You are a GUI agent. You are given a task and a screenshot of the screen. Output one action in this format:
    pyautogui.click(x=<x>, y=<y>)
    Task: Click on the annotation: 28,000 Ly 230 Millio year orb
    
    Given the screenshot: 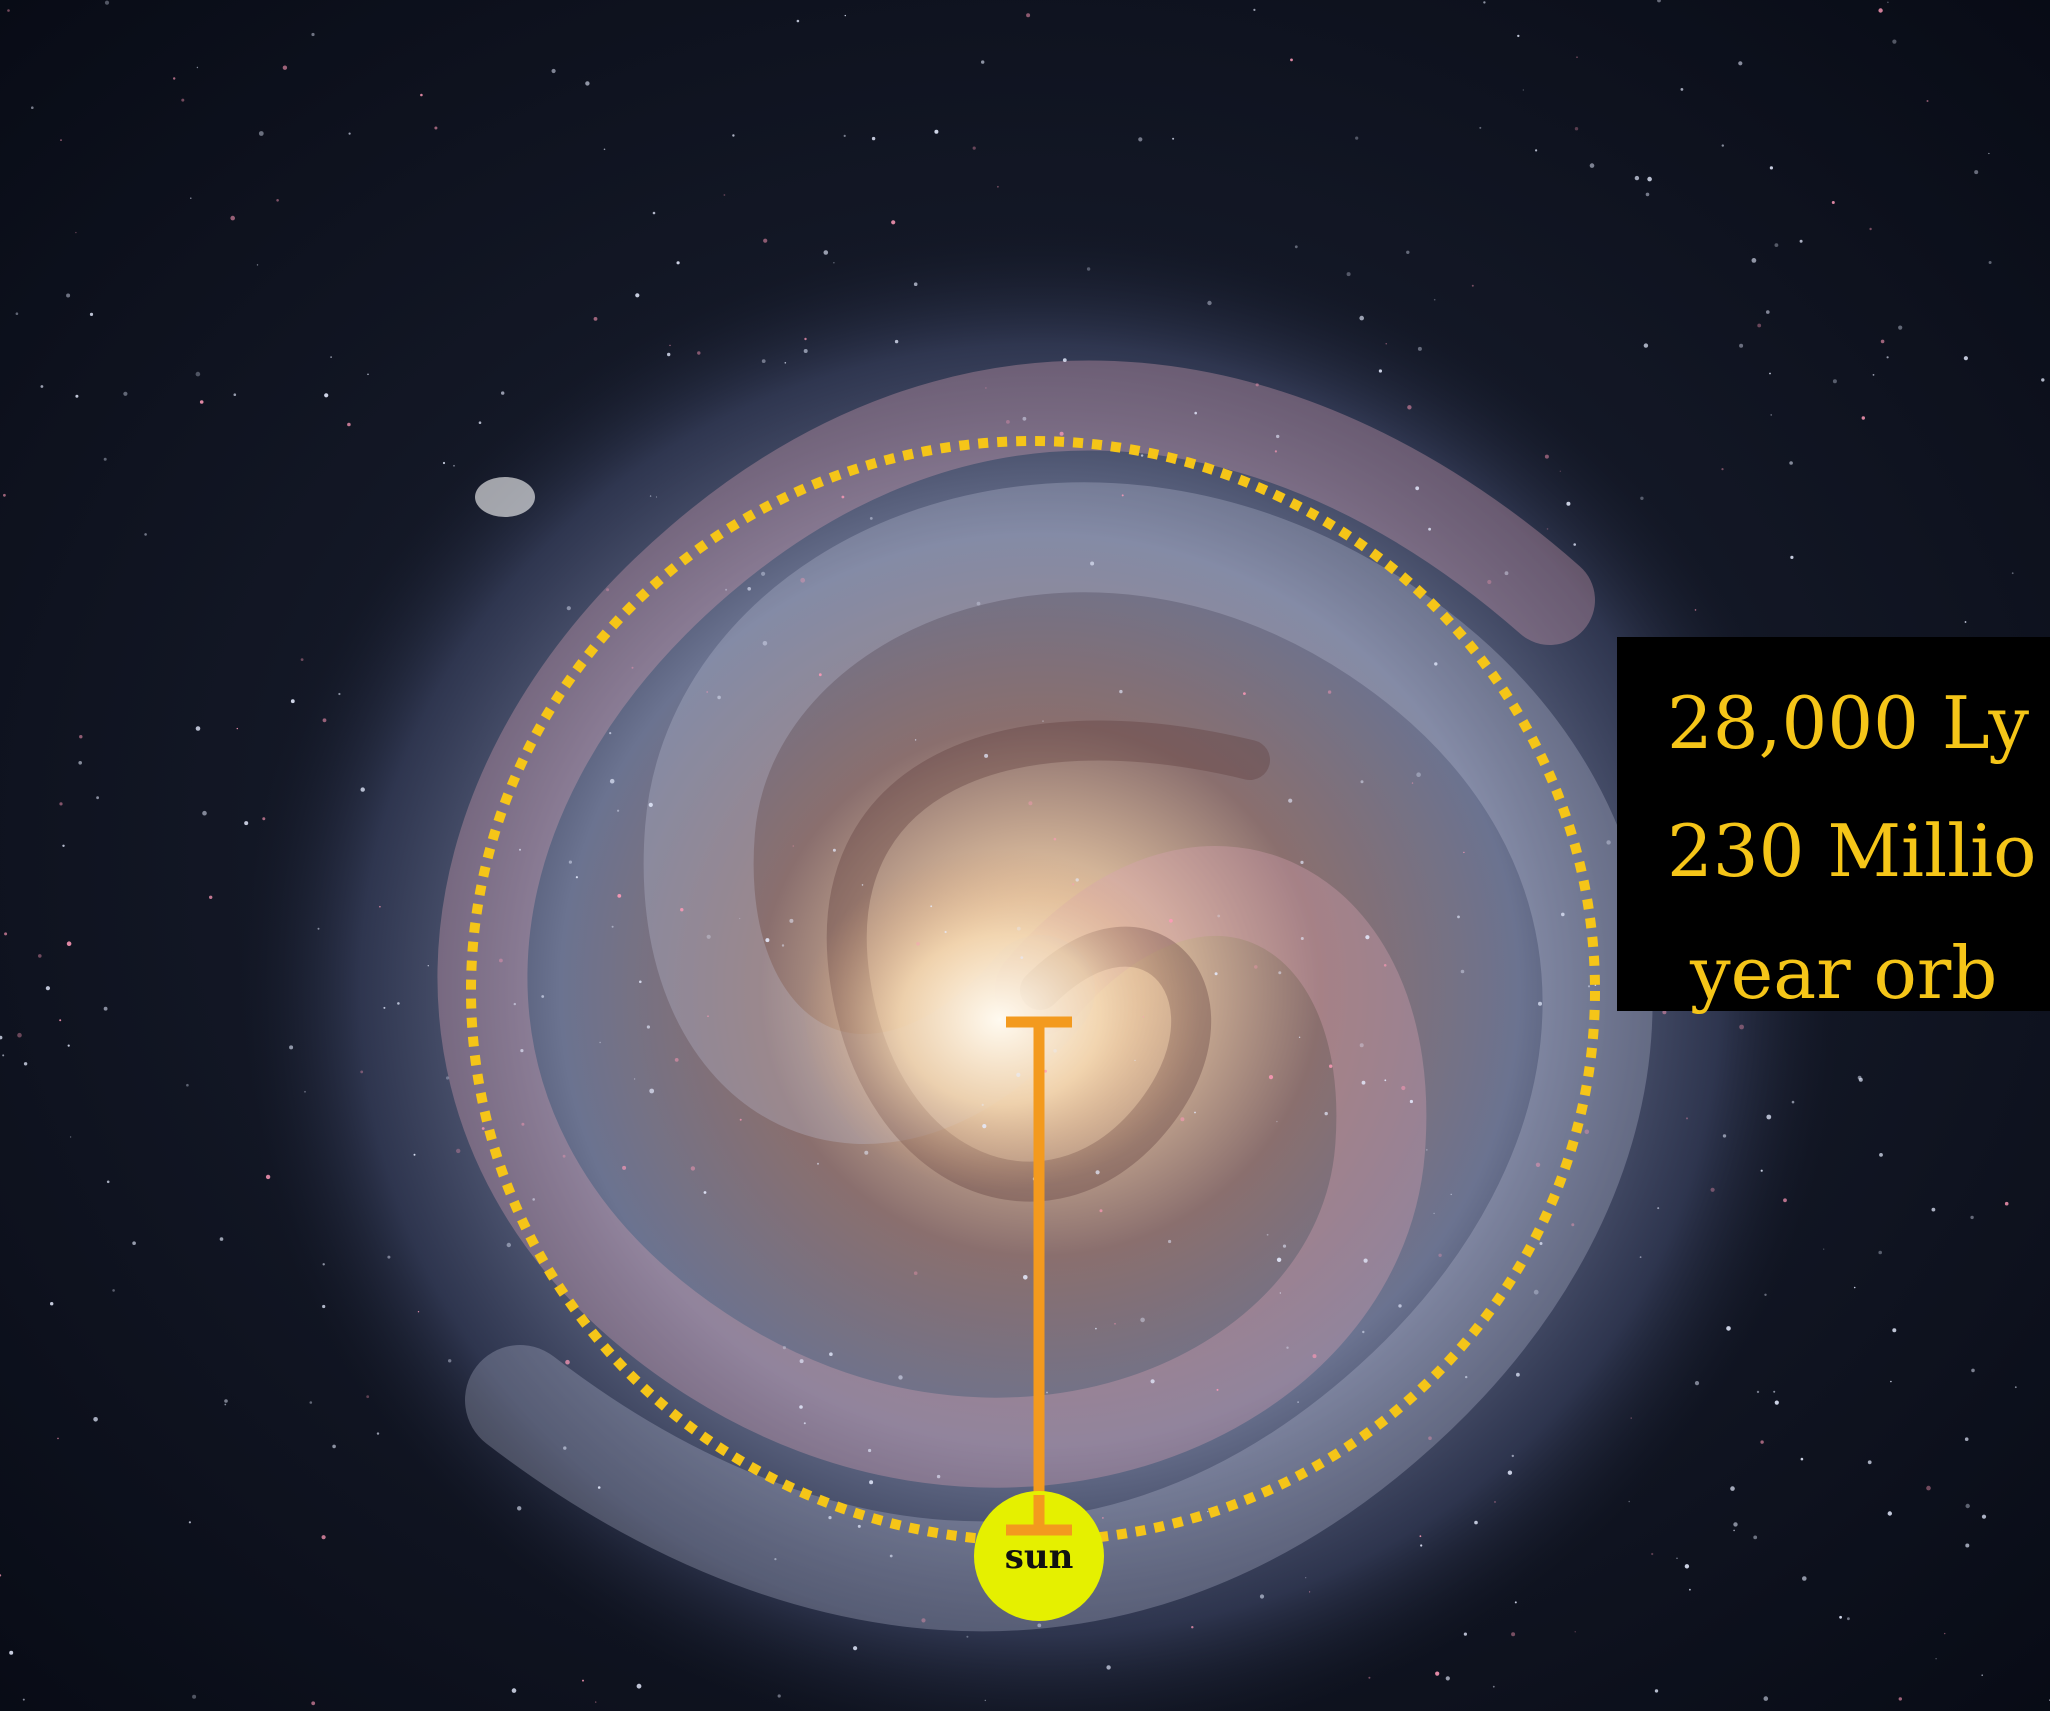 What is the action you would take?
    pyautogui.click(x=1833, y=826)
    